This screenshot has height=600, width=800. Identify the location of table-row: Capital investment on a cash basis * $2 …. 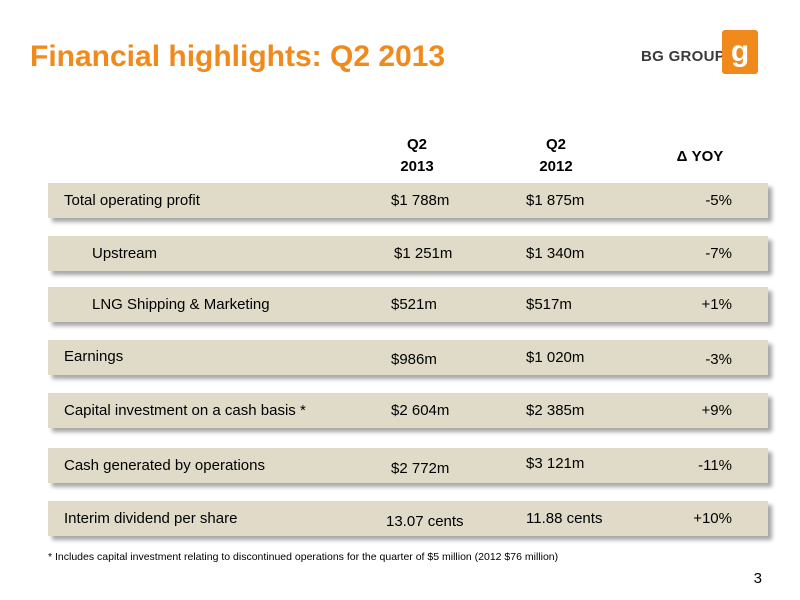
(408, 410).